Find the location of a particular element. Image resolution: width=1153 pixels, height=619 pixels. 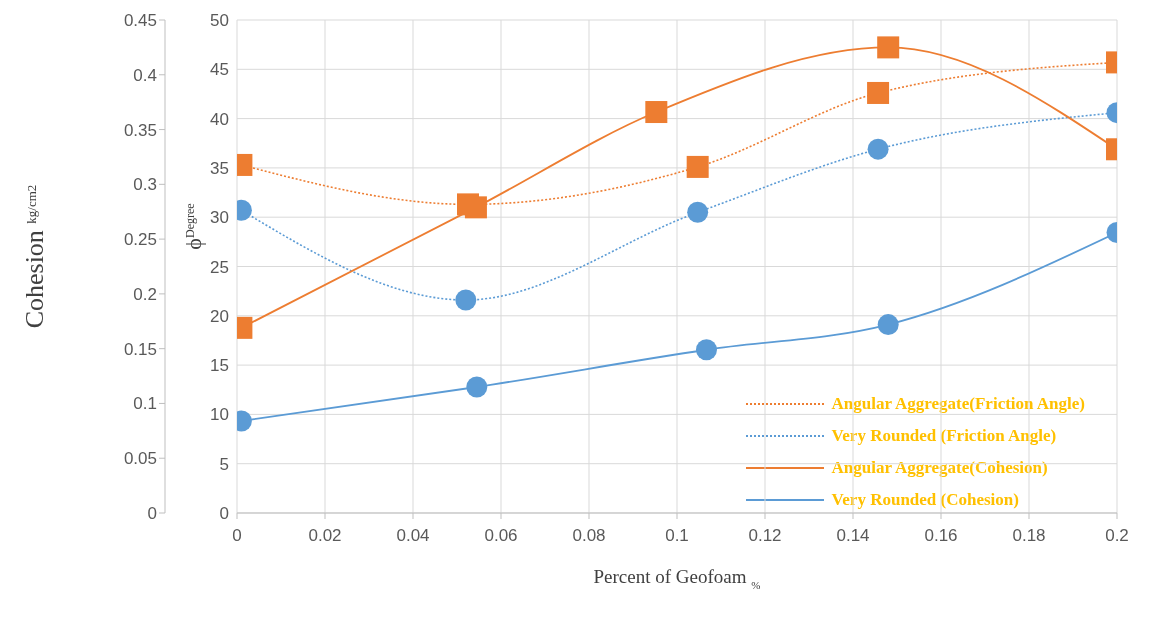

x-tick-label: 0.04 is located at coordinates (413, 536).